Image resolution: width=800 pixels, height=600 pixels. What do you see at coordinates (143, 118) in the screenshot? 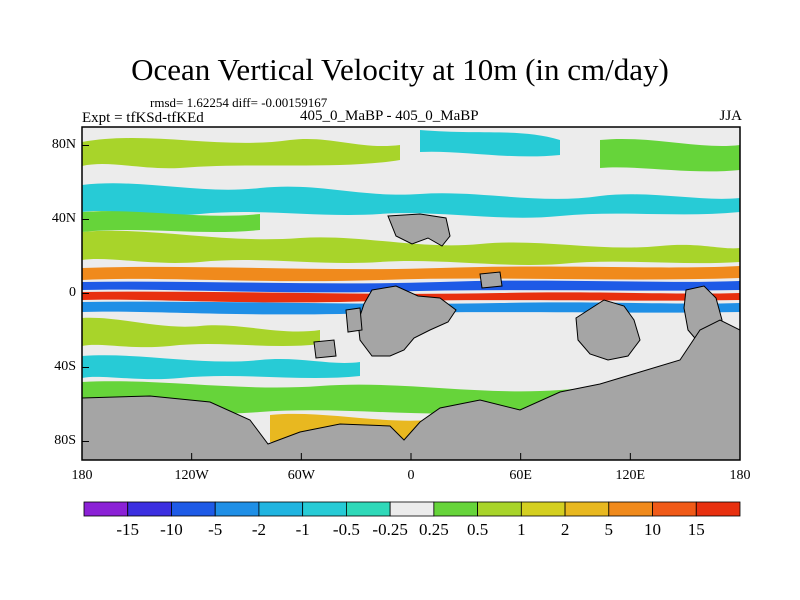
I see `experiment-label: Expt = tfKSd-tfKEd` at bounding box center [143, 118].